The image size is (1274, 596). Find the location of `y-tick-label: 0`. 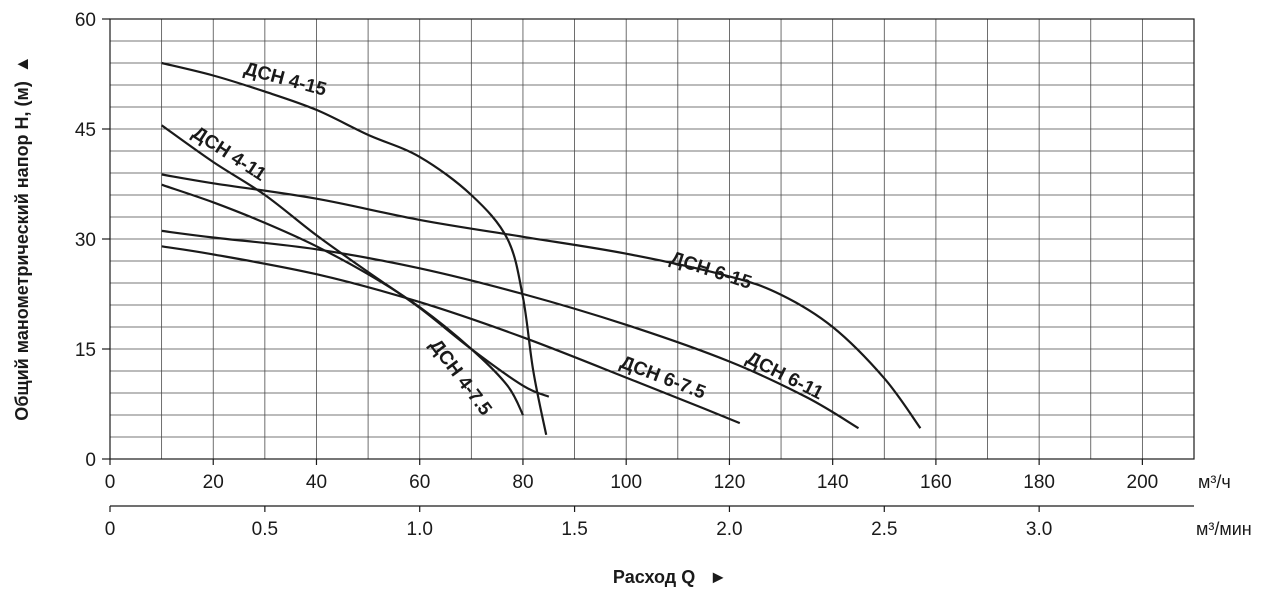

y-tick-label: 0 is located at coordinates (90, 460).